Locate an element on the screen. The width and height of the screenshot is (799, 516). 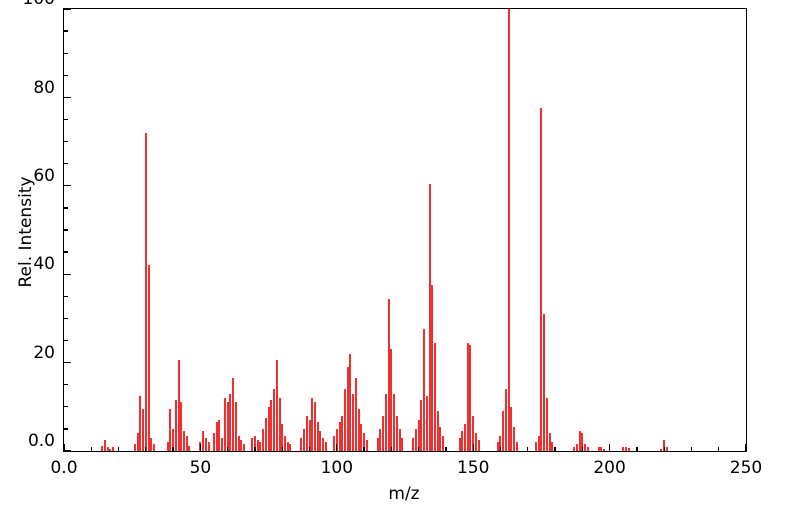
y-axis-tick-label: 20 is located at coordinates (44, 352).